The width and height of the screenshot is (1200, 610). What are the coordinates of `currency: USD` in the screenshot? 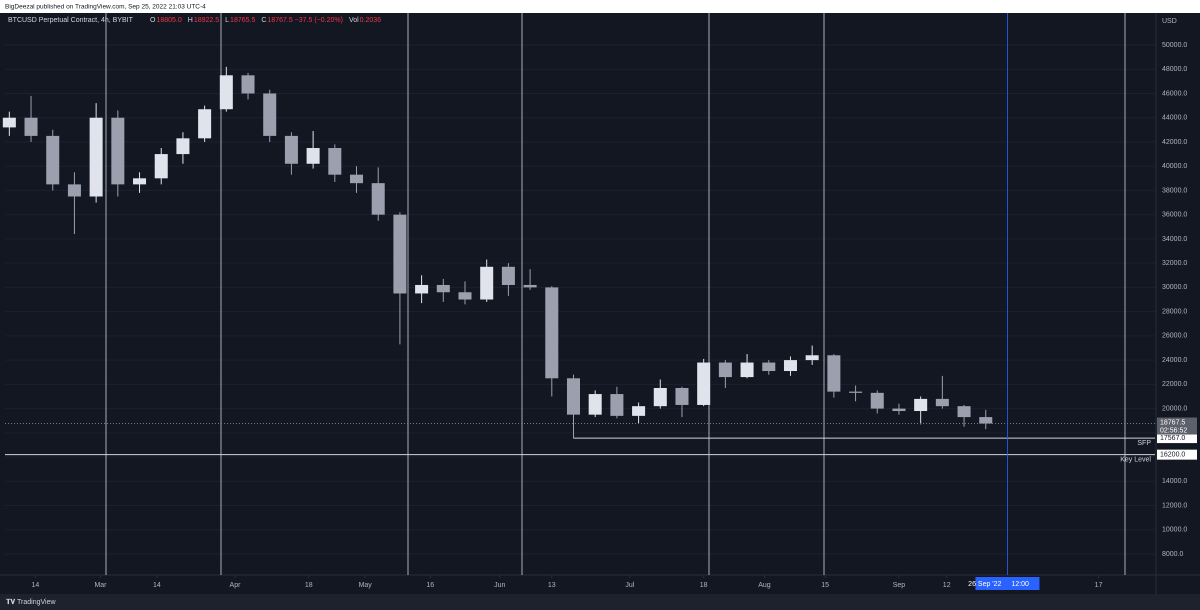 It's located at (1169, 21).